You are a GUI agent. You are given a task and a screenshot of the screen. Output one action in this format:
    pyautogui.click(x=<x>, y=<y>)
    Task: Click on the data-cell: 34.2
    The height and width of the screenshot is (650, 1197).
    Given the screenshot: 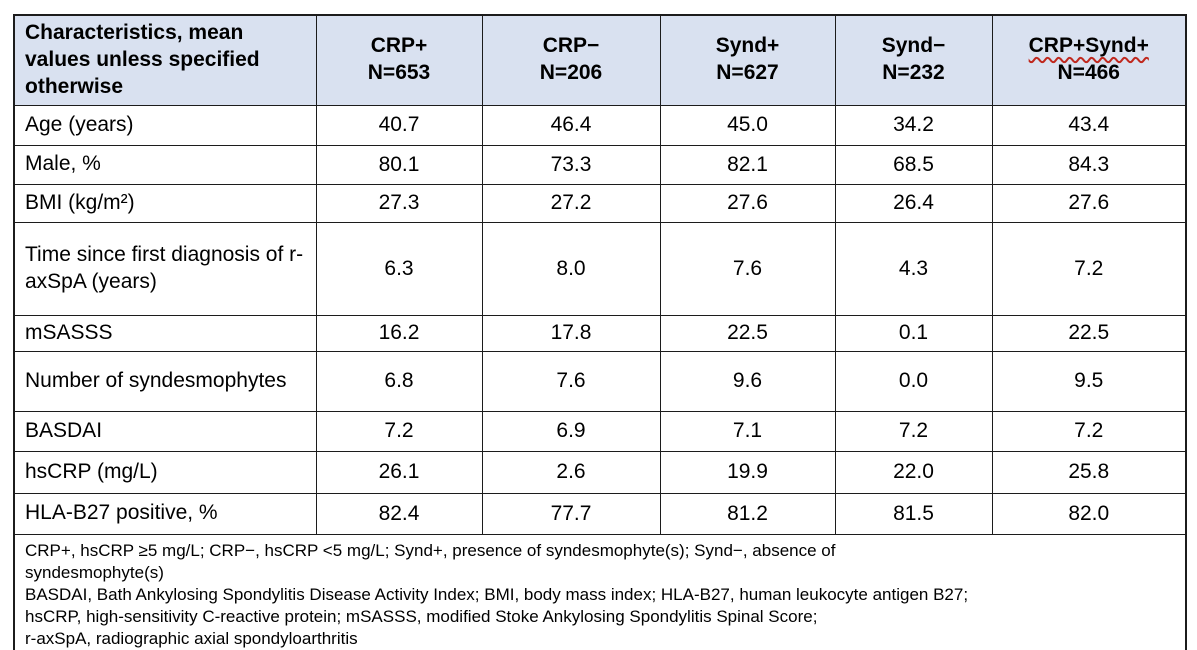 What is the action you would take?
    pyautogui.click(x=913, y=125)
    